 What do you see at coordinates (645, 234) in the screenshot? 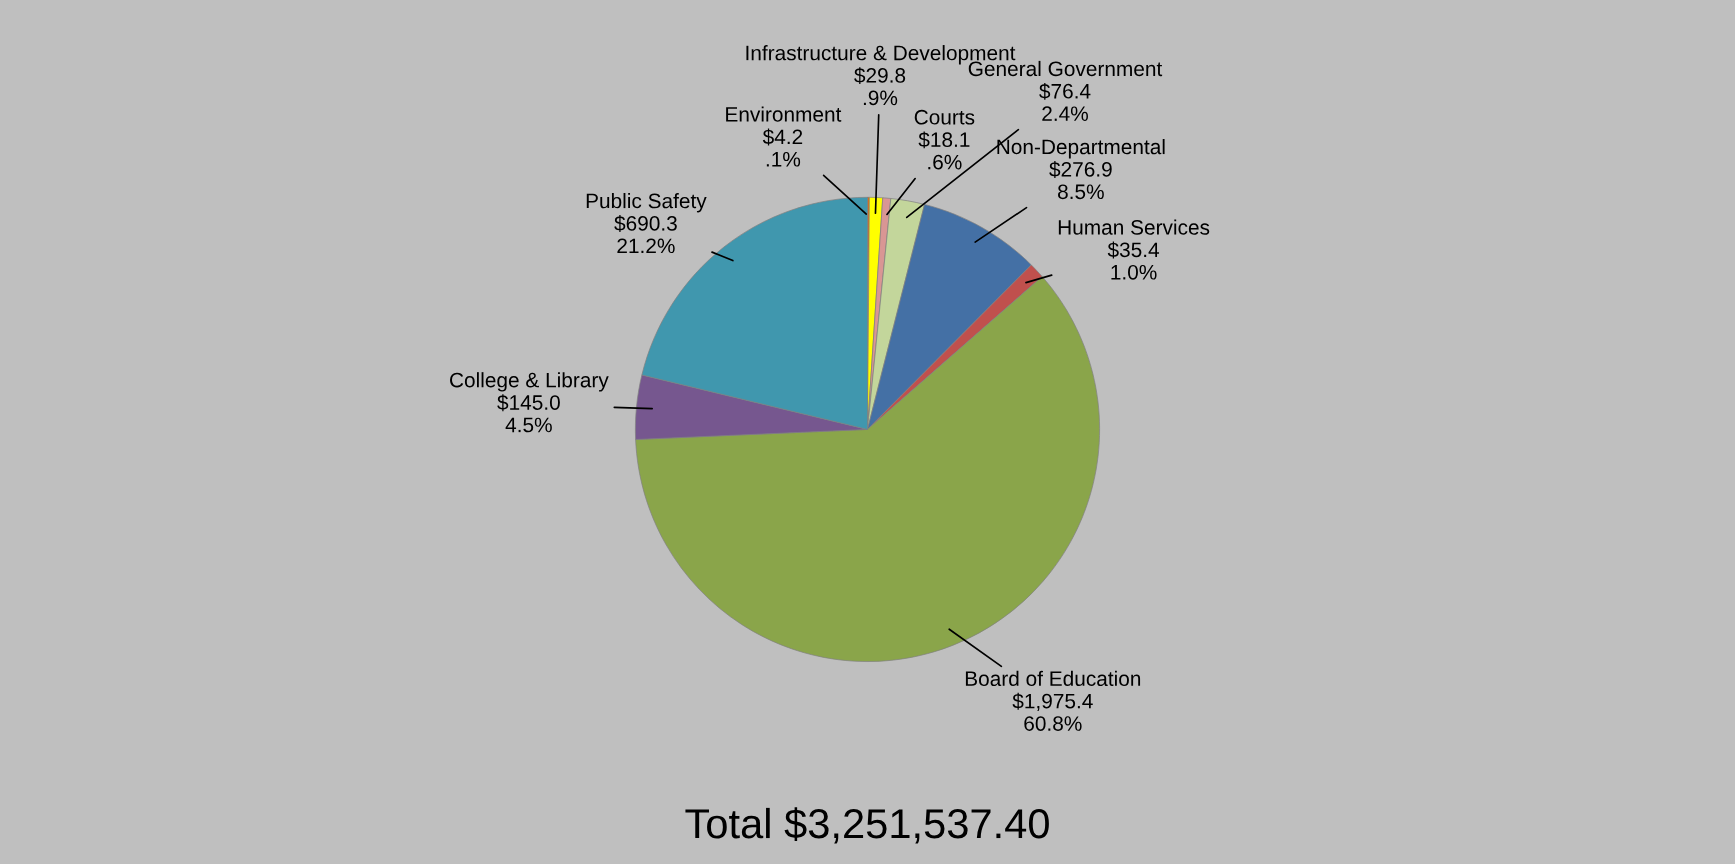
I see `data-label: $690.3 21.2%` at bounding box center [645, 234].